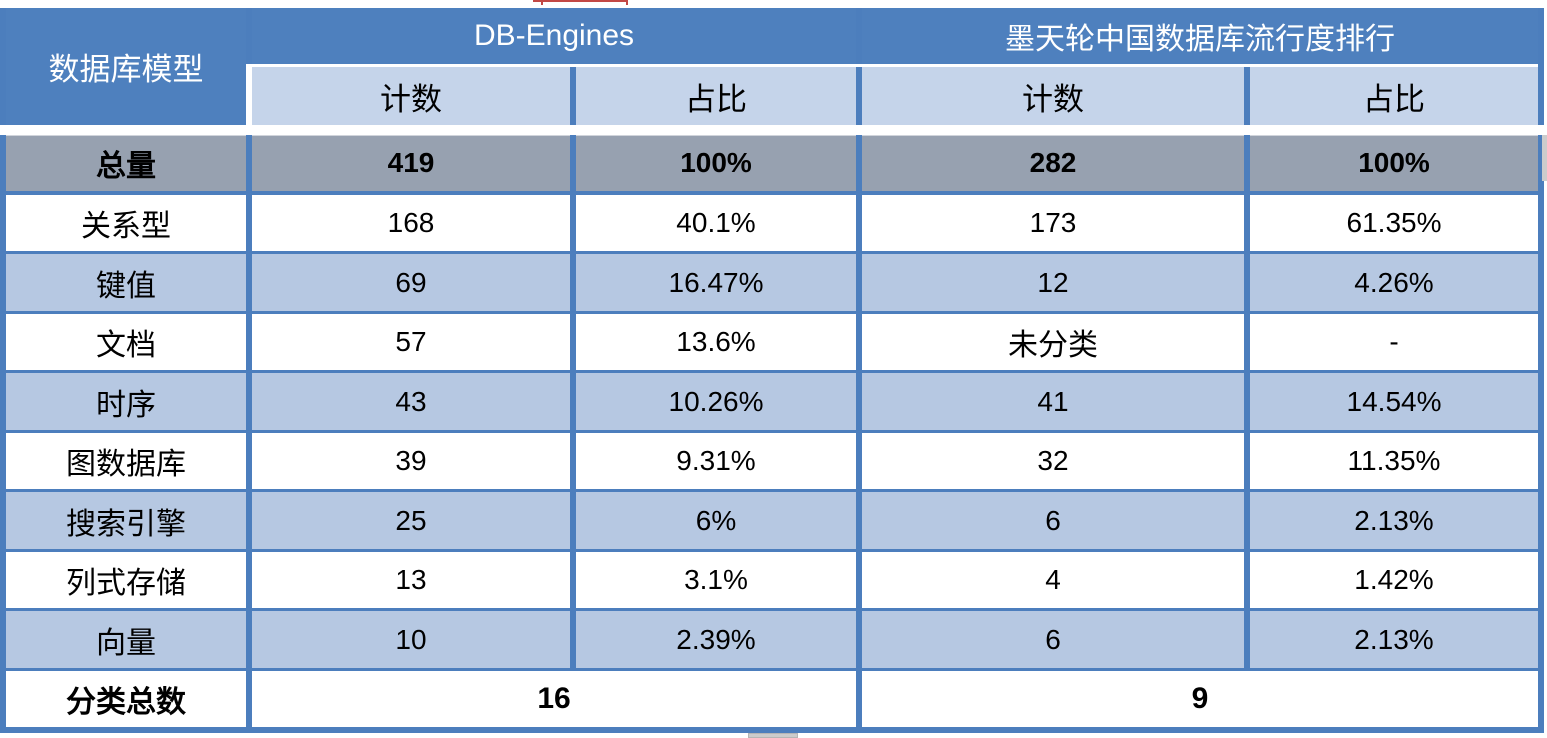 The image size is (1547, 738). What do you see at coordinates (716, 342) in the screenshot?
I see `value-cell: 13.6%` at bounding box center [716, 342].